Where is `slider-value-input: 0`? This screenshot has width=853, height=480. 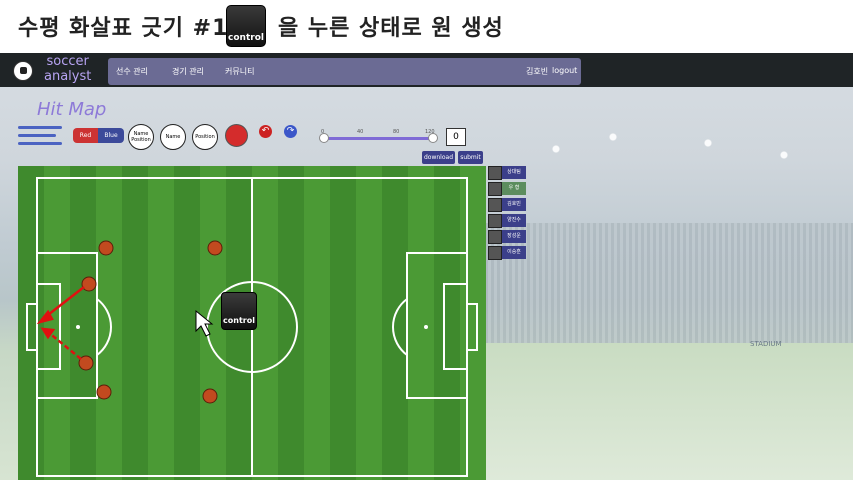
slider-value-input: 0 is located at coordinates (456, 137).